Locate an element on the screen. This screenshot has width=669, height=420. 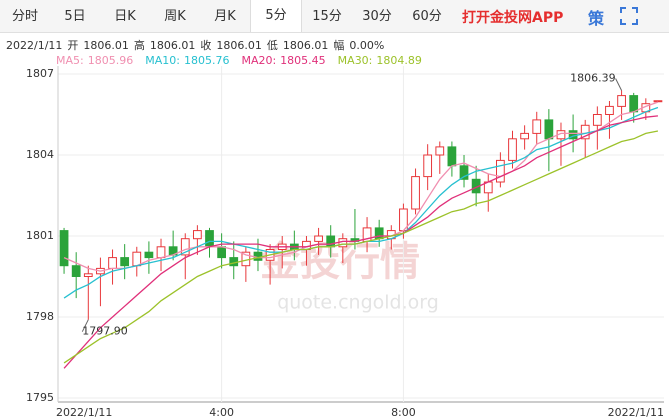
x-tick-label: 8:00 is located at coordinates (403, 412).